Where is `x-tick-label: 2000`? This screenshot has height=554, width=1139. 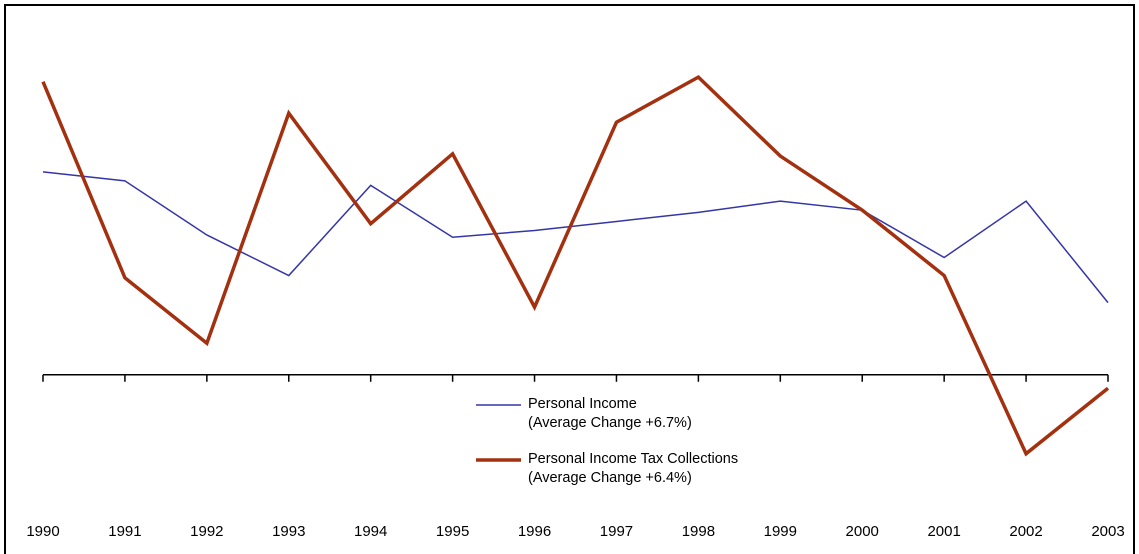
x-tick-label: 2000 is located at coordinates (862, 531).